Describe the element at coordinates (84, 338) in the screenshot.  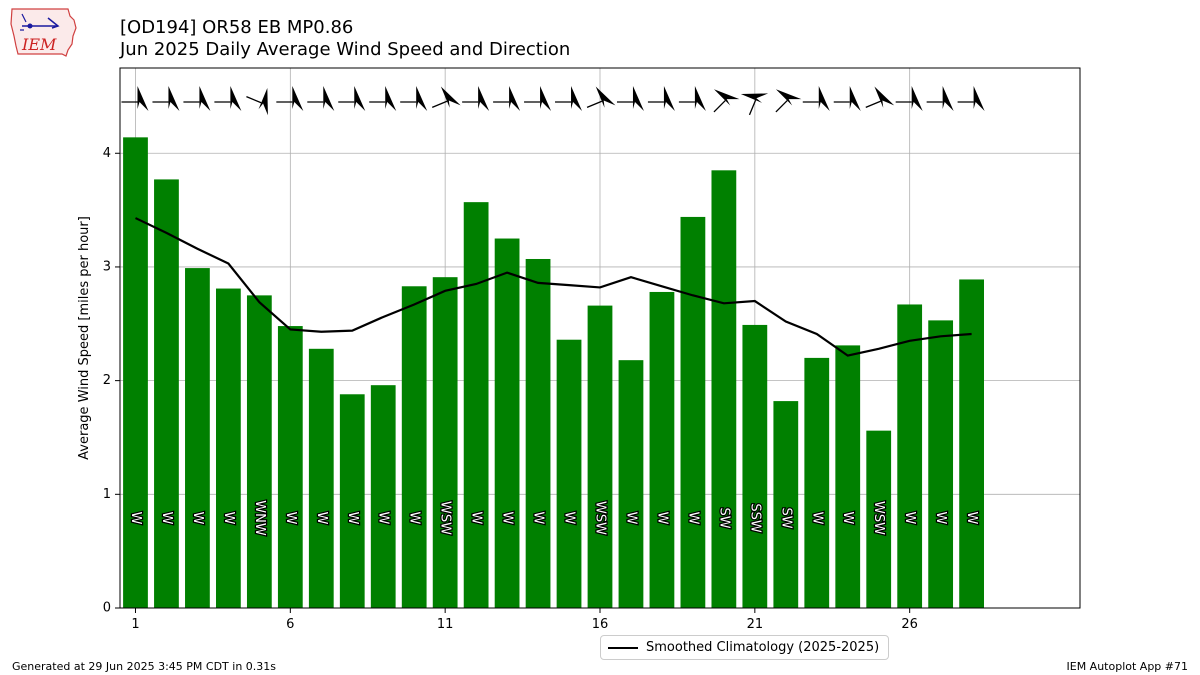
I see `y-axis-label: Average Wind Speed [miles per hour]` at that location.